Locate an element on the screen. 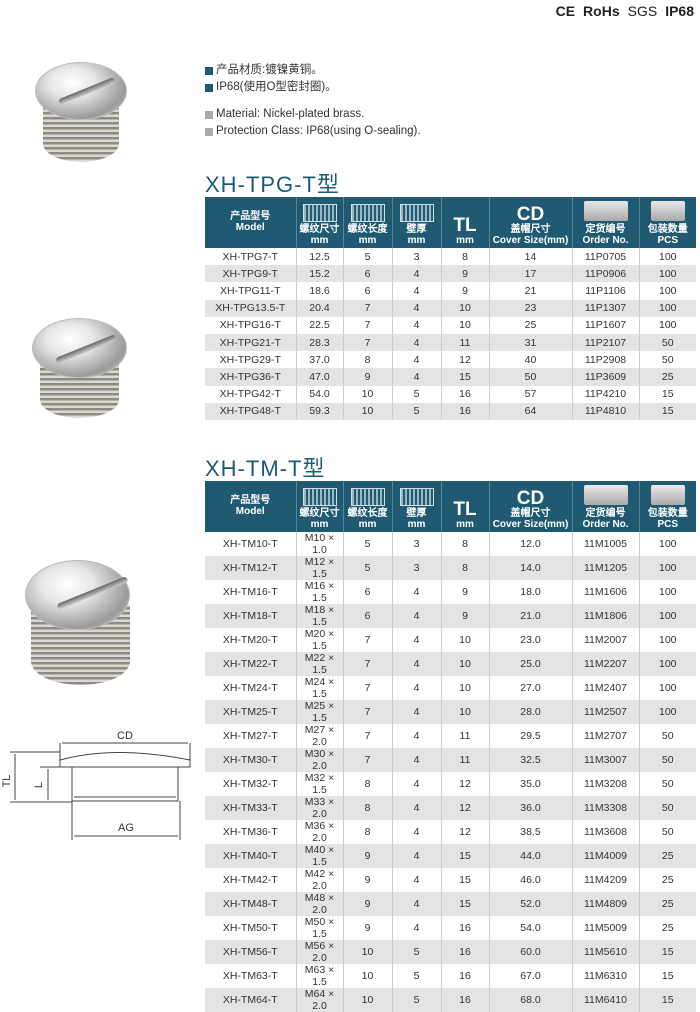 This screenshot has height=1012, width=700. table-cell: 23 is located at coordinates (530, 308).